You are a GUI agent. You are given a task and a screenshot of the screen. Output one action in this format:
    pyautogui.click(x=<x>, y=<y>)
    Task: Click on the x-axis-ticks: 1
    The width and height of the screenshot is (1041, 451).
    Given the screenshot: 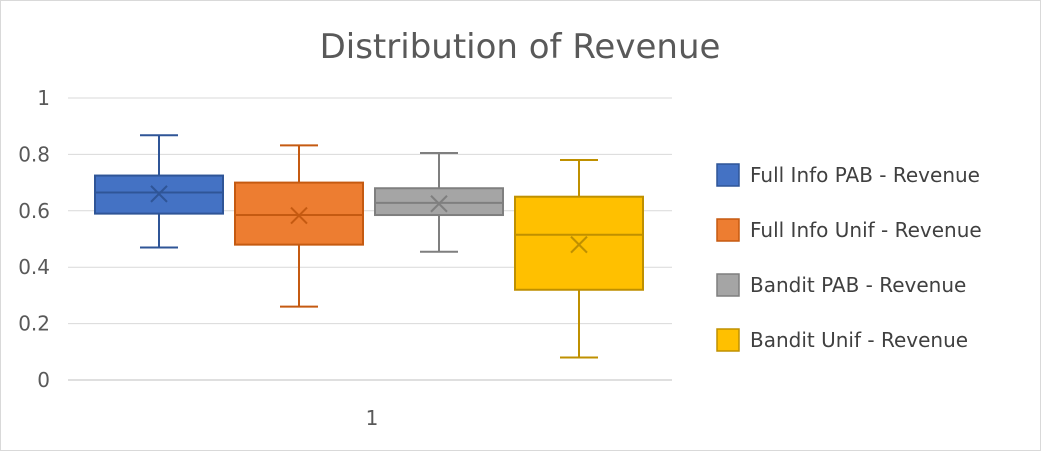 What is the action you would take?
    pyautogui.click(x=372, y=418)
    